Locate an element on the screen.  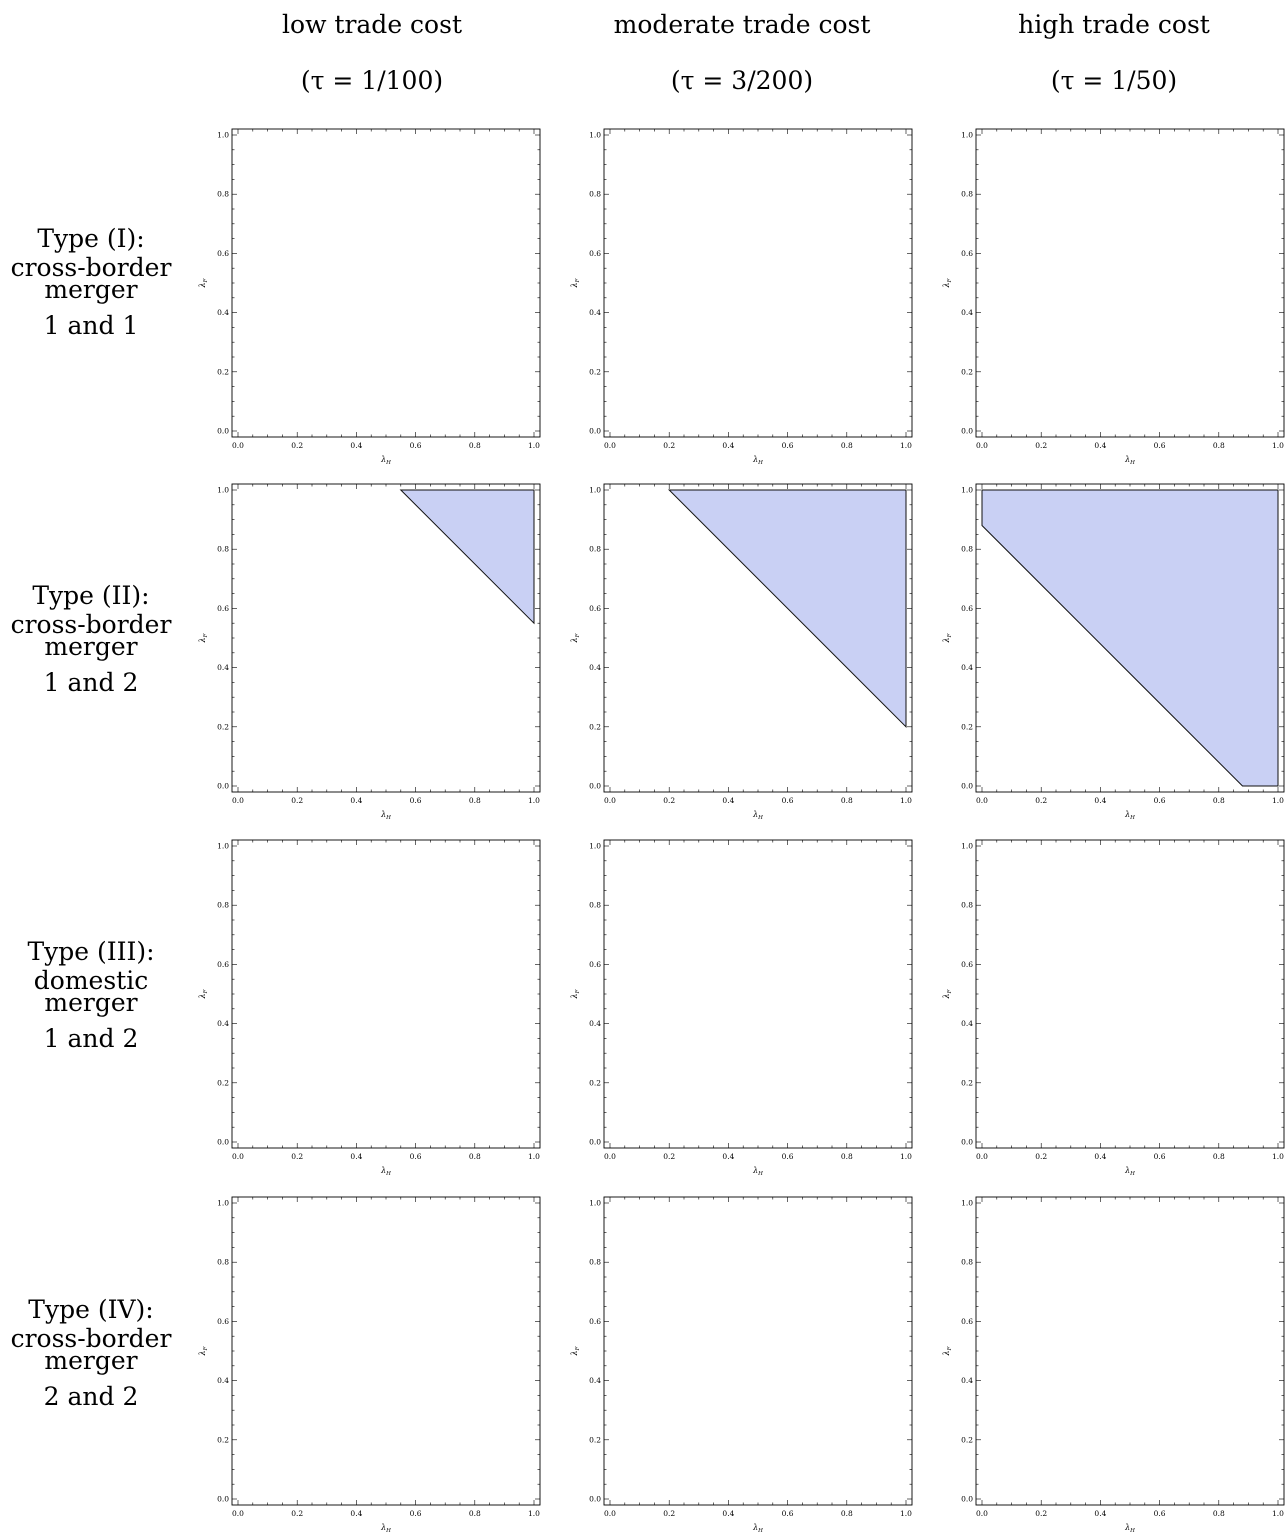
column-1-title: moderate trade cost is located at coordinates (742, 24).